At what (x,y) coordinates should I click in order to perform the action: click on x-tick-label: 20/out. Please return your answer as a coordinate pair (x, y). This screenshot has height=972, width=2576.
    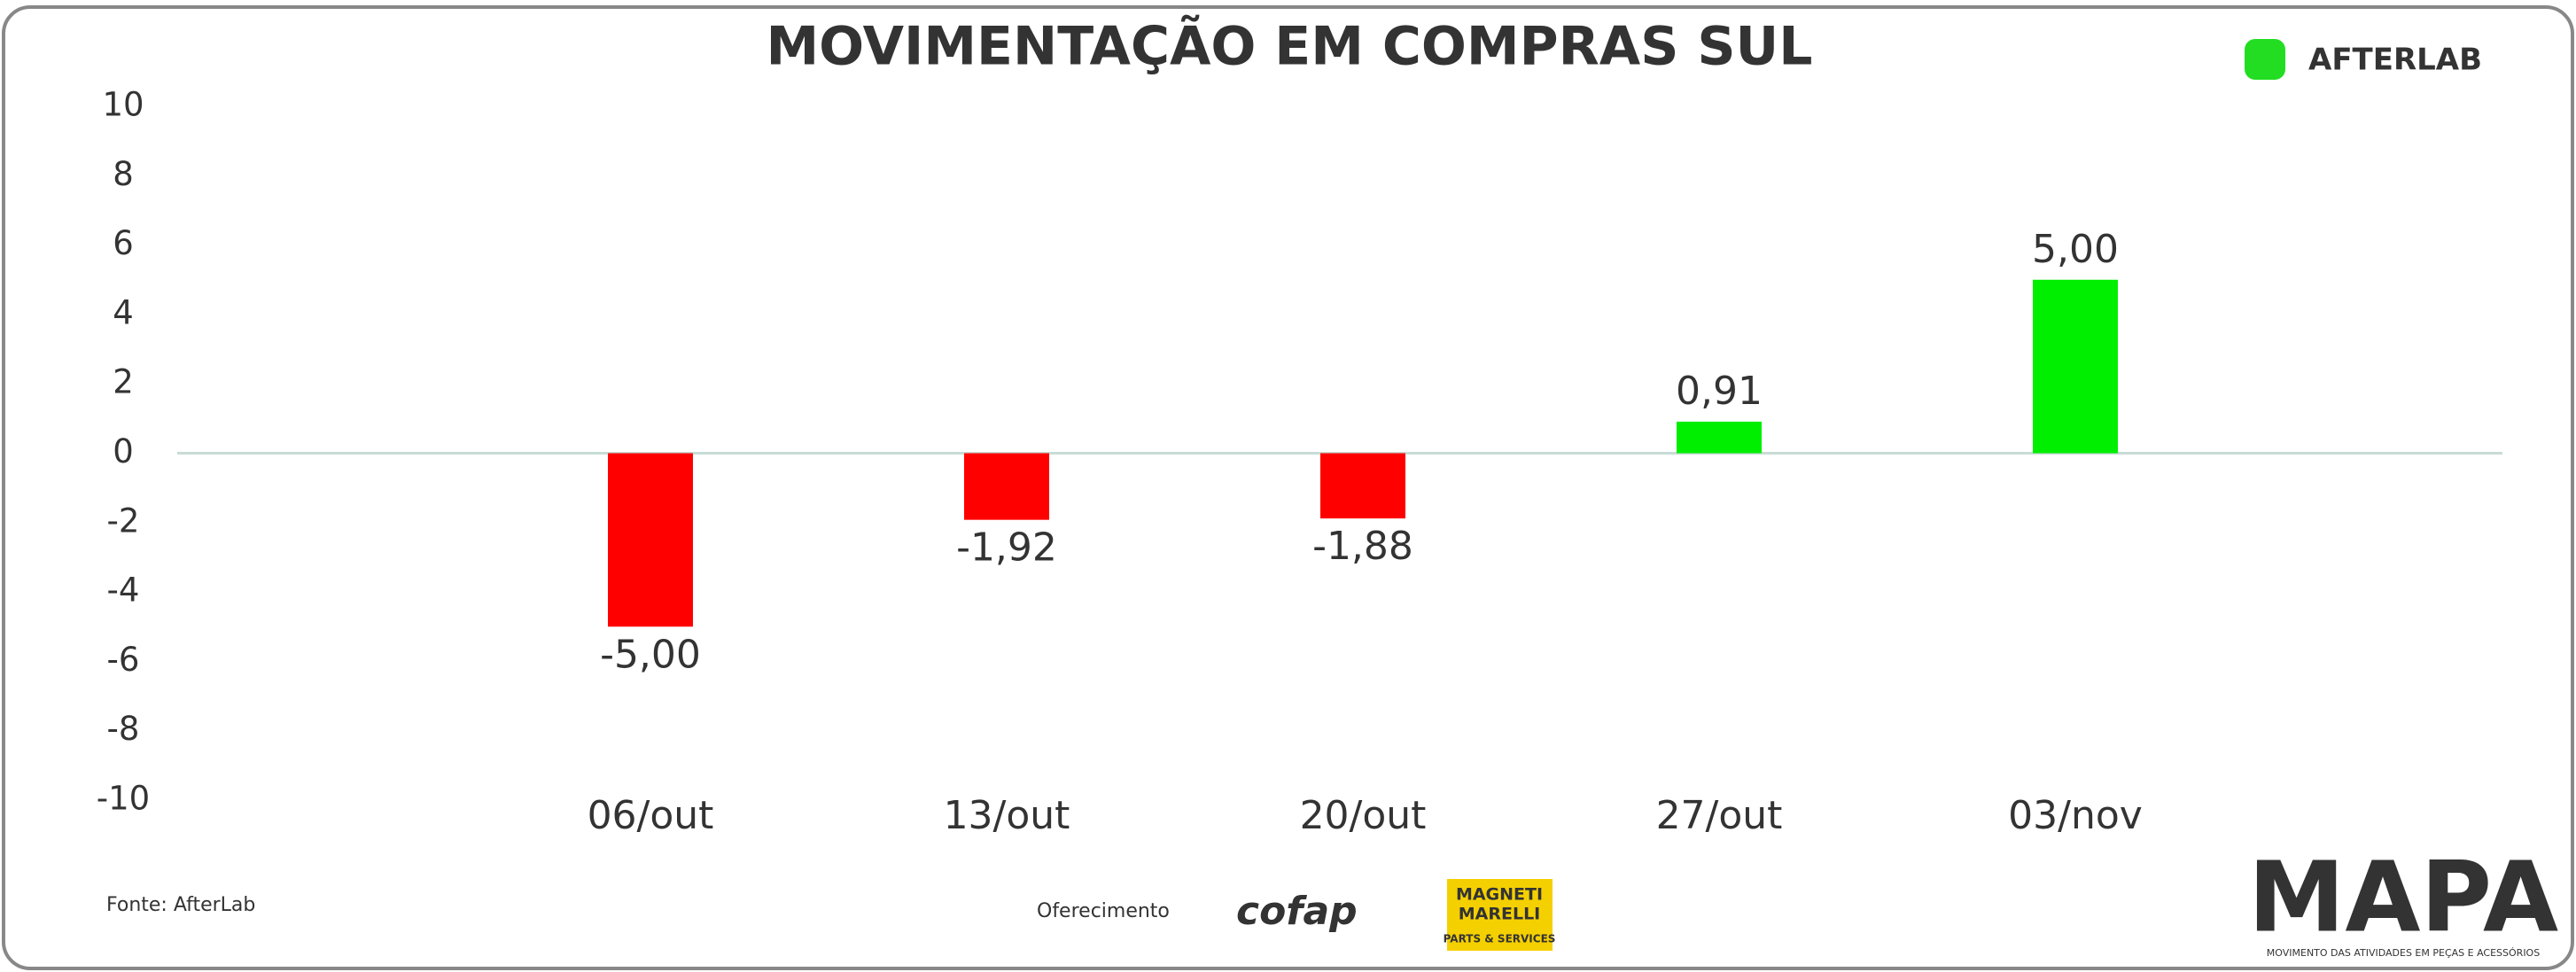
    Looking at the image, I should click on (1363, 815).